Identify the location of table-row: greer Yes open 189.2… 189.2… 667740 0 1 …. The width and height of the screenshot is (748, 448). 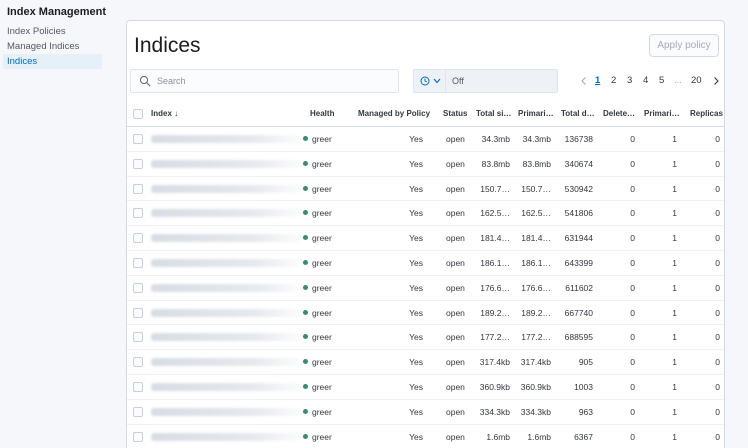
(425, 313).